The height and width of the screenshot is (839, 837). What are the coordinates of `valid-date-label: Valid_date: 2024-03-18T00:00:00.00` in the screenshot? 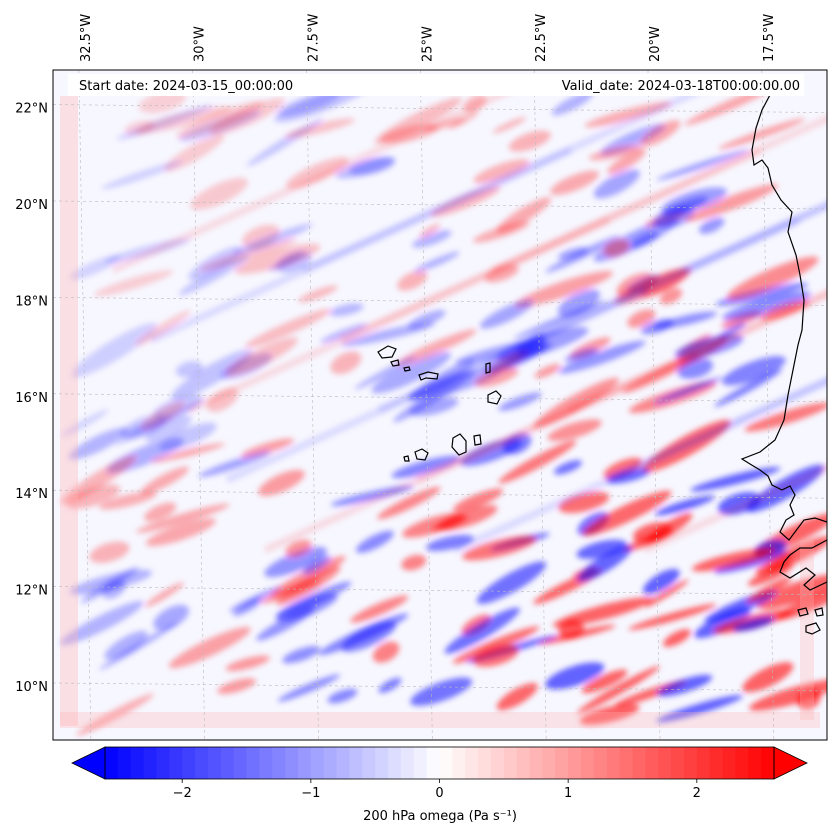 It's located at (681, 86).